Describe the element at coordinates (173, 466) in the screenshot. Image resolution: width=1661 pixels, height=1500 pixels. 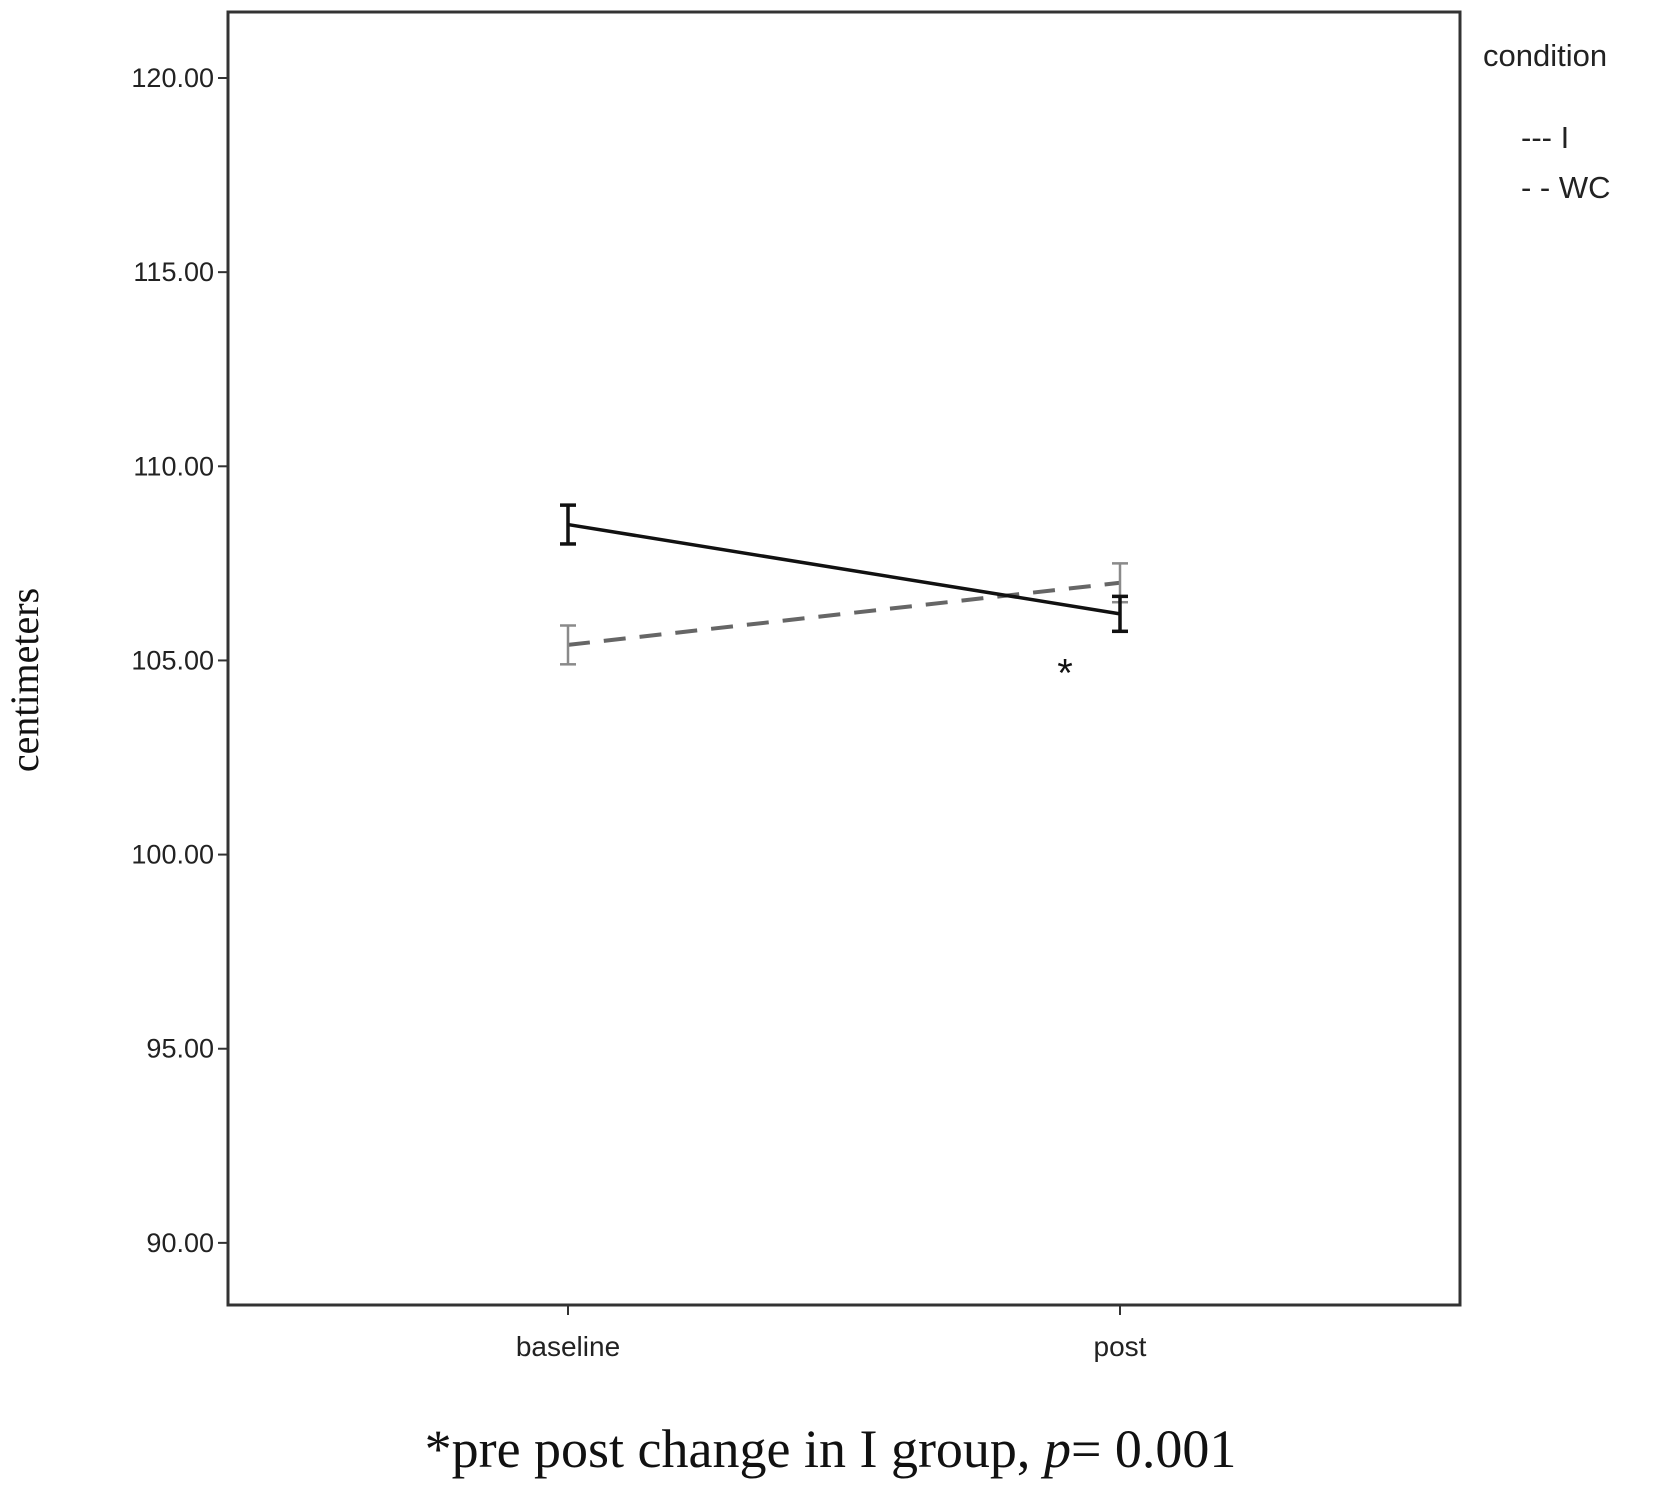
I see `y-tick-label: 110.00` at that location.